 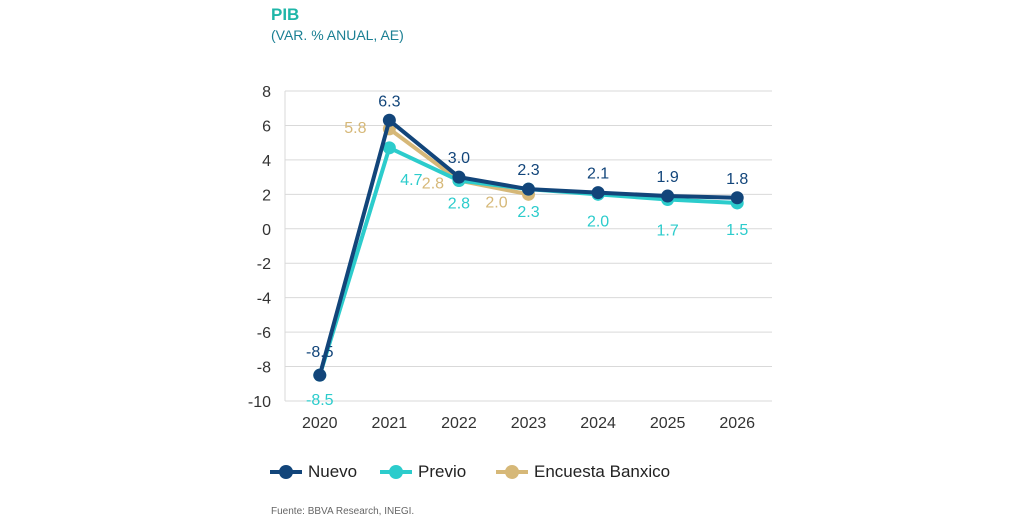 I want to click on data-label-nuevo: 2.3, so click(x=528, y=170).